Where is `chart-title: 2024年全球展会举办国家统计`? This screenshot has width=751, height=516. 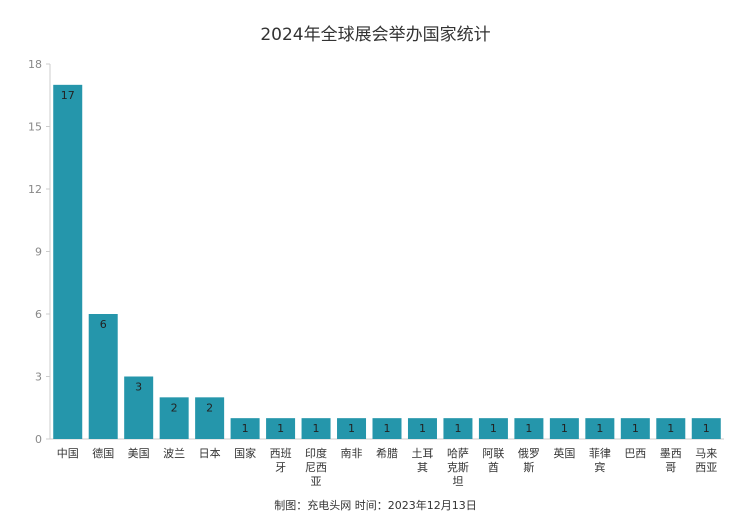 chart-title: 2024年全球展会举办国家统计 is located at coordinates (375, 35).